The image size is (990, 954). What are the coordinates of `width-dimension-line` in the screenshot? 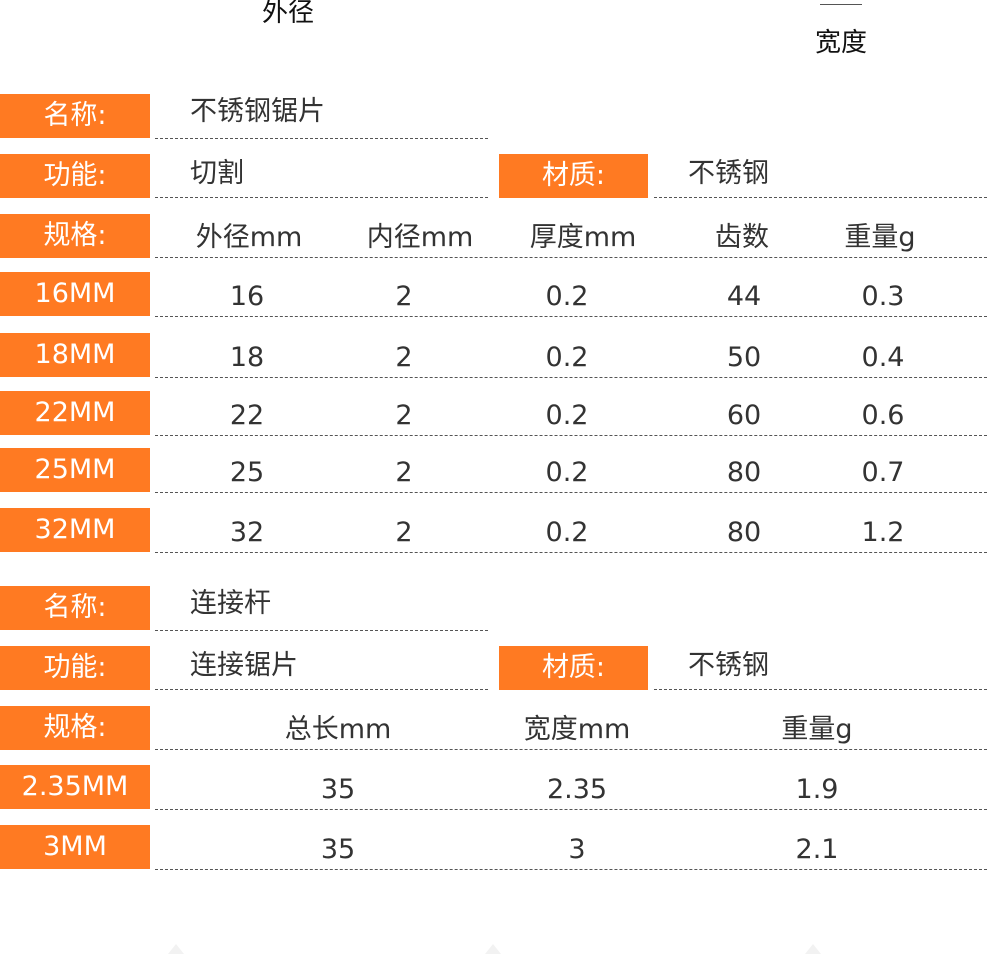 It's located at (841, 4).